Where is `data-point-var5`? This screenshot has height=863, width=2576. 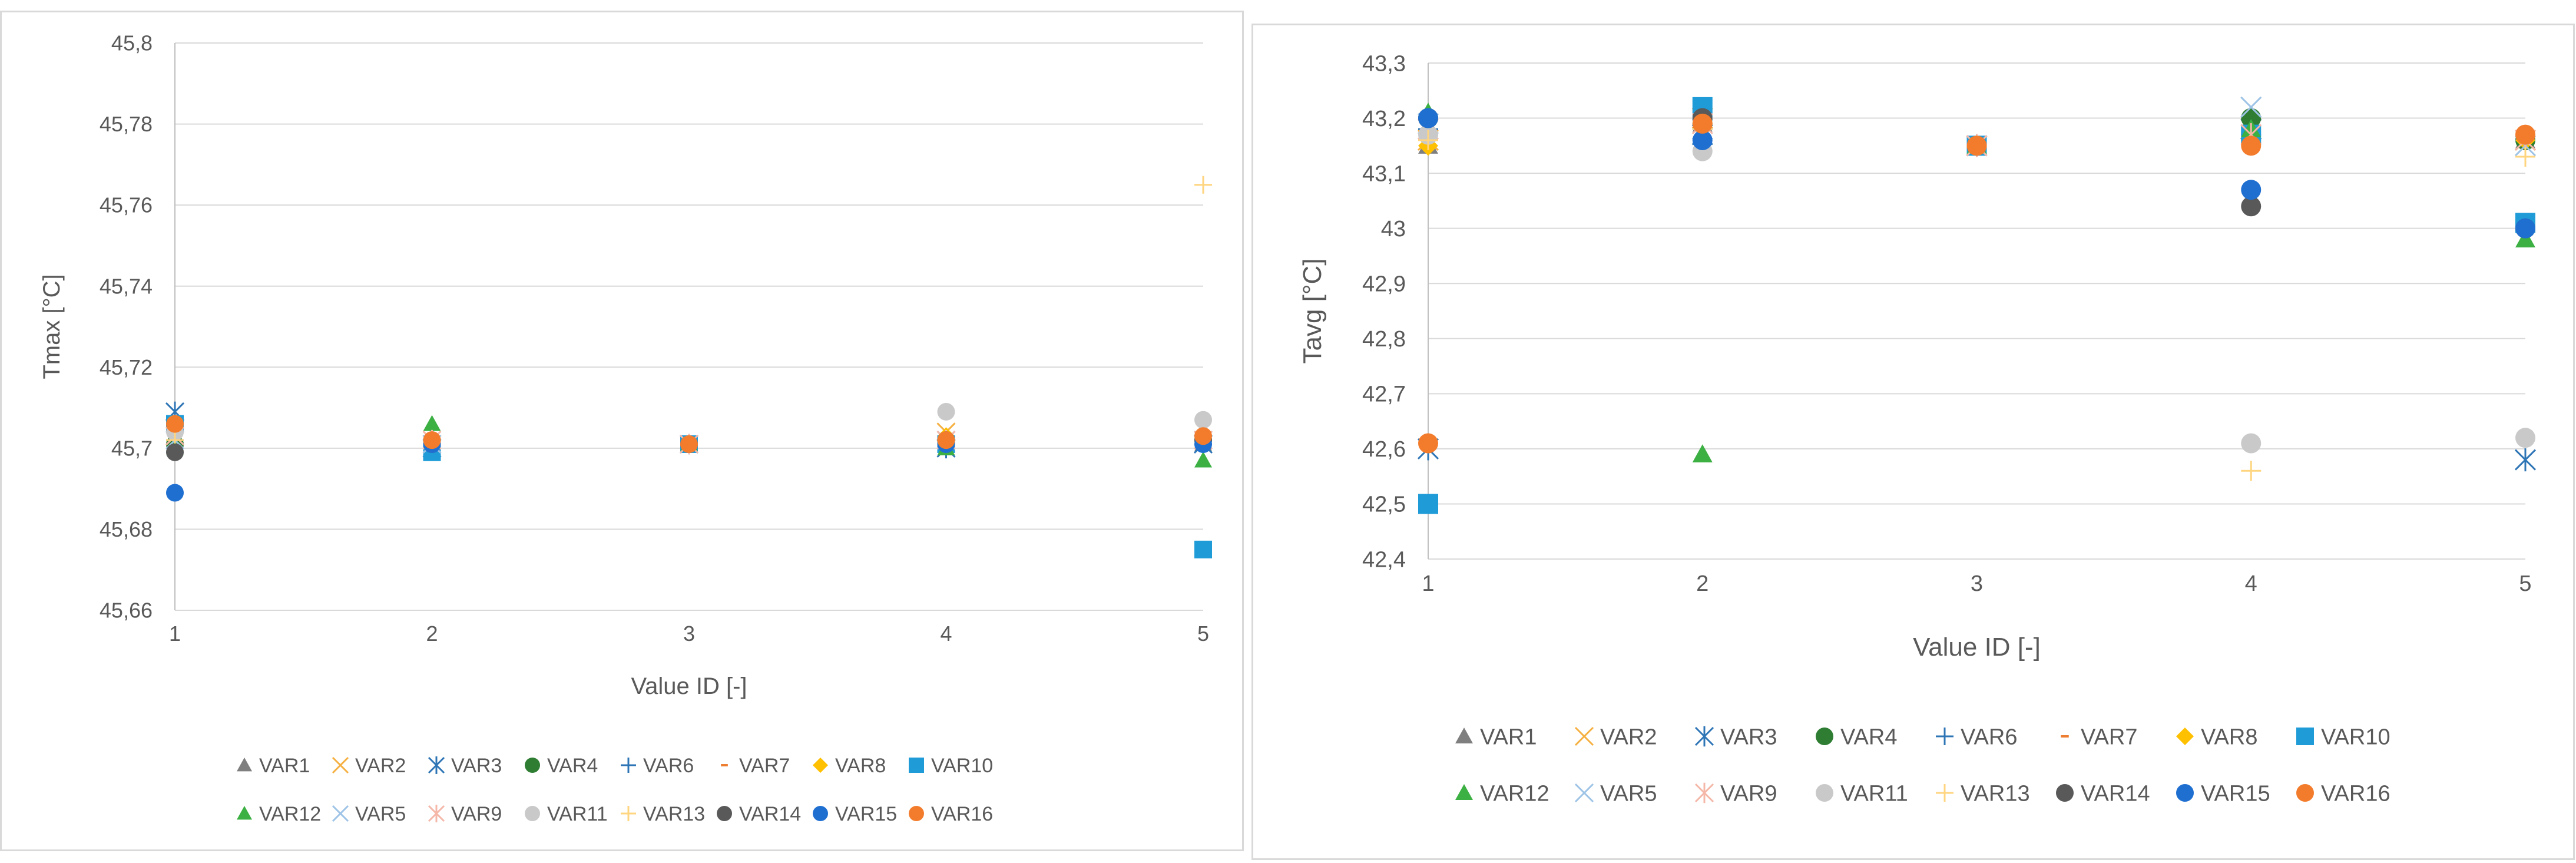
data-point-var5 is located at coordinates (2251, 107).